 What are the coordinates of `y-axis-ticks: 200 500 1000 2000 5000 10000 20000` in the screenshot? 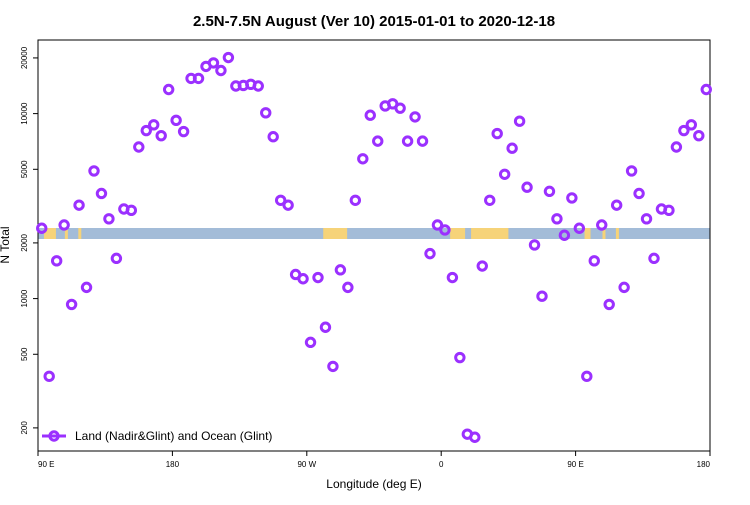 It's located at (29, 240).